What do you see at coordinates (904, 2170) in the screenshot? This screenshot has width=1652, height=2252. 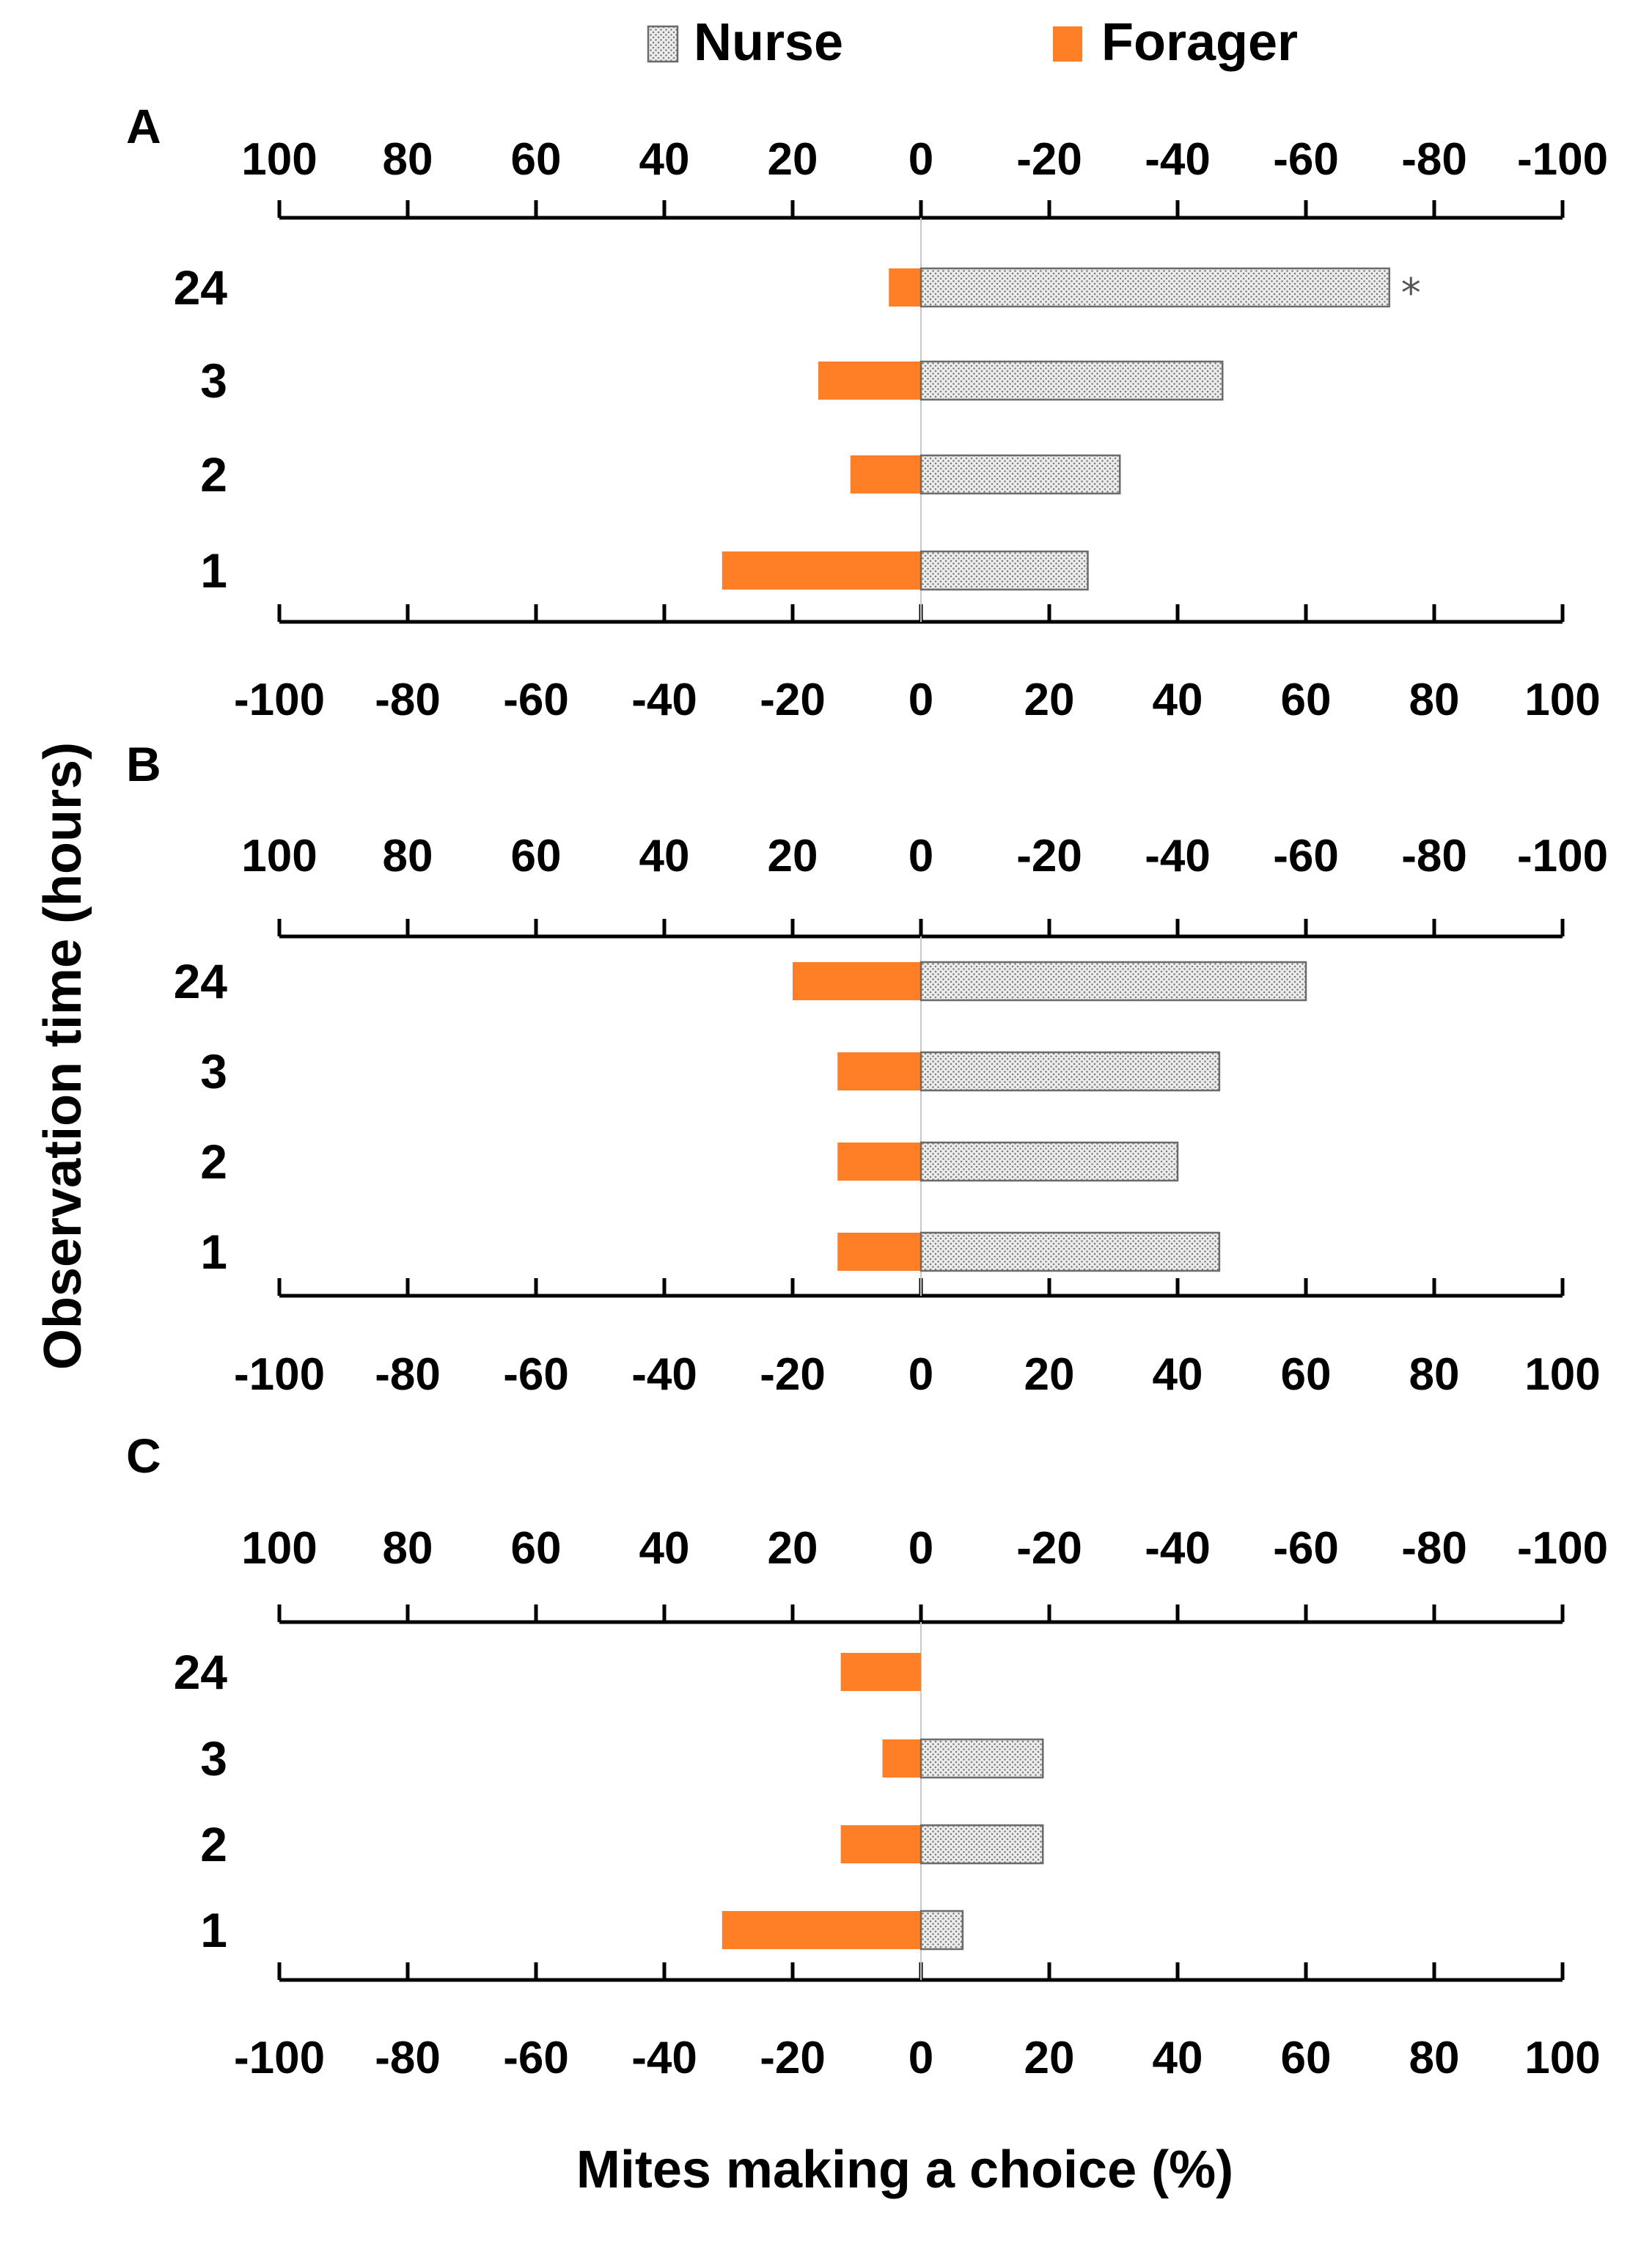 I see `x-axis-title: Mites making a choice (%)` at bounding box center [904, 2170].